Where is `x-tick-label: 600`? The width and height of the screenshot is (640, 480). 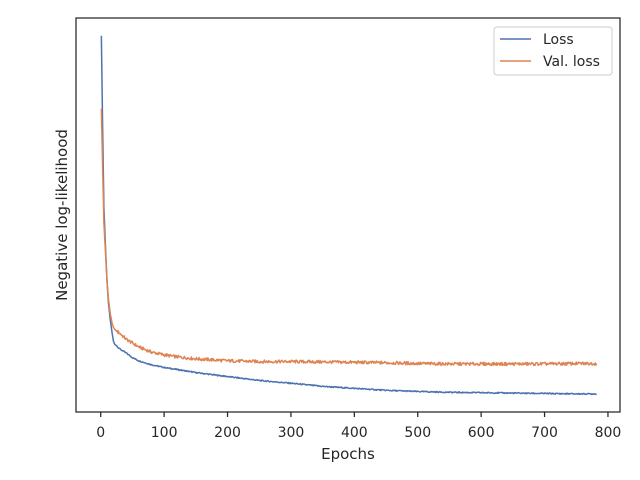
x-tick-label: 600 is located at coordinates (481, 433).